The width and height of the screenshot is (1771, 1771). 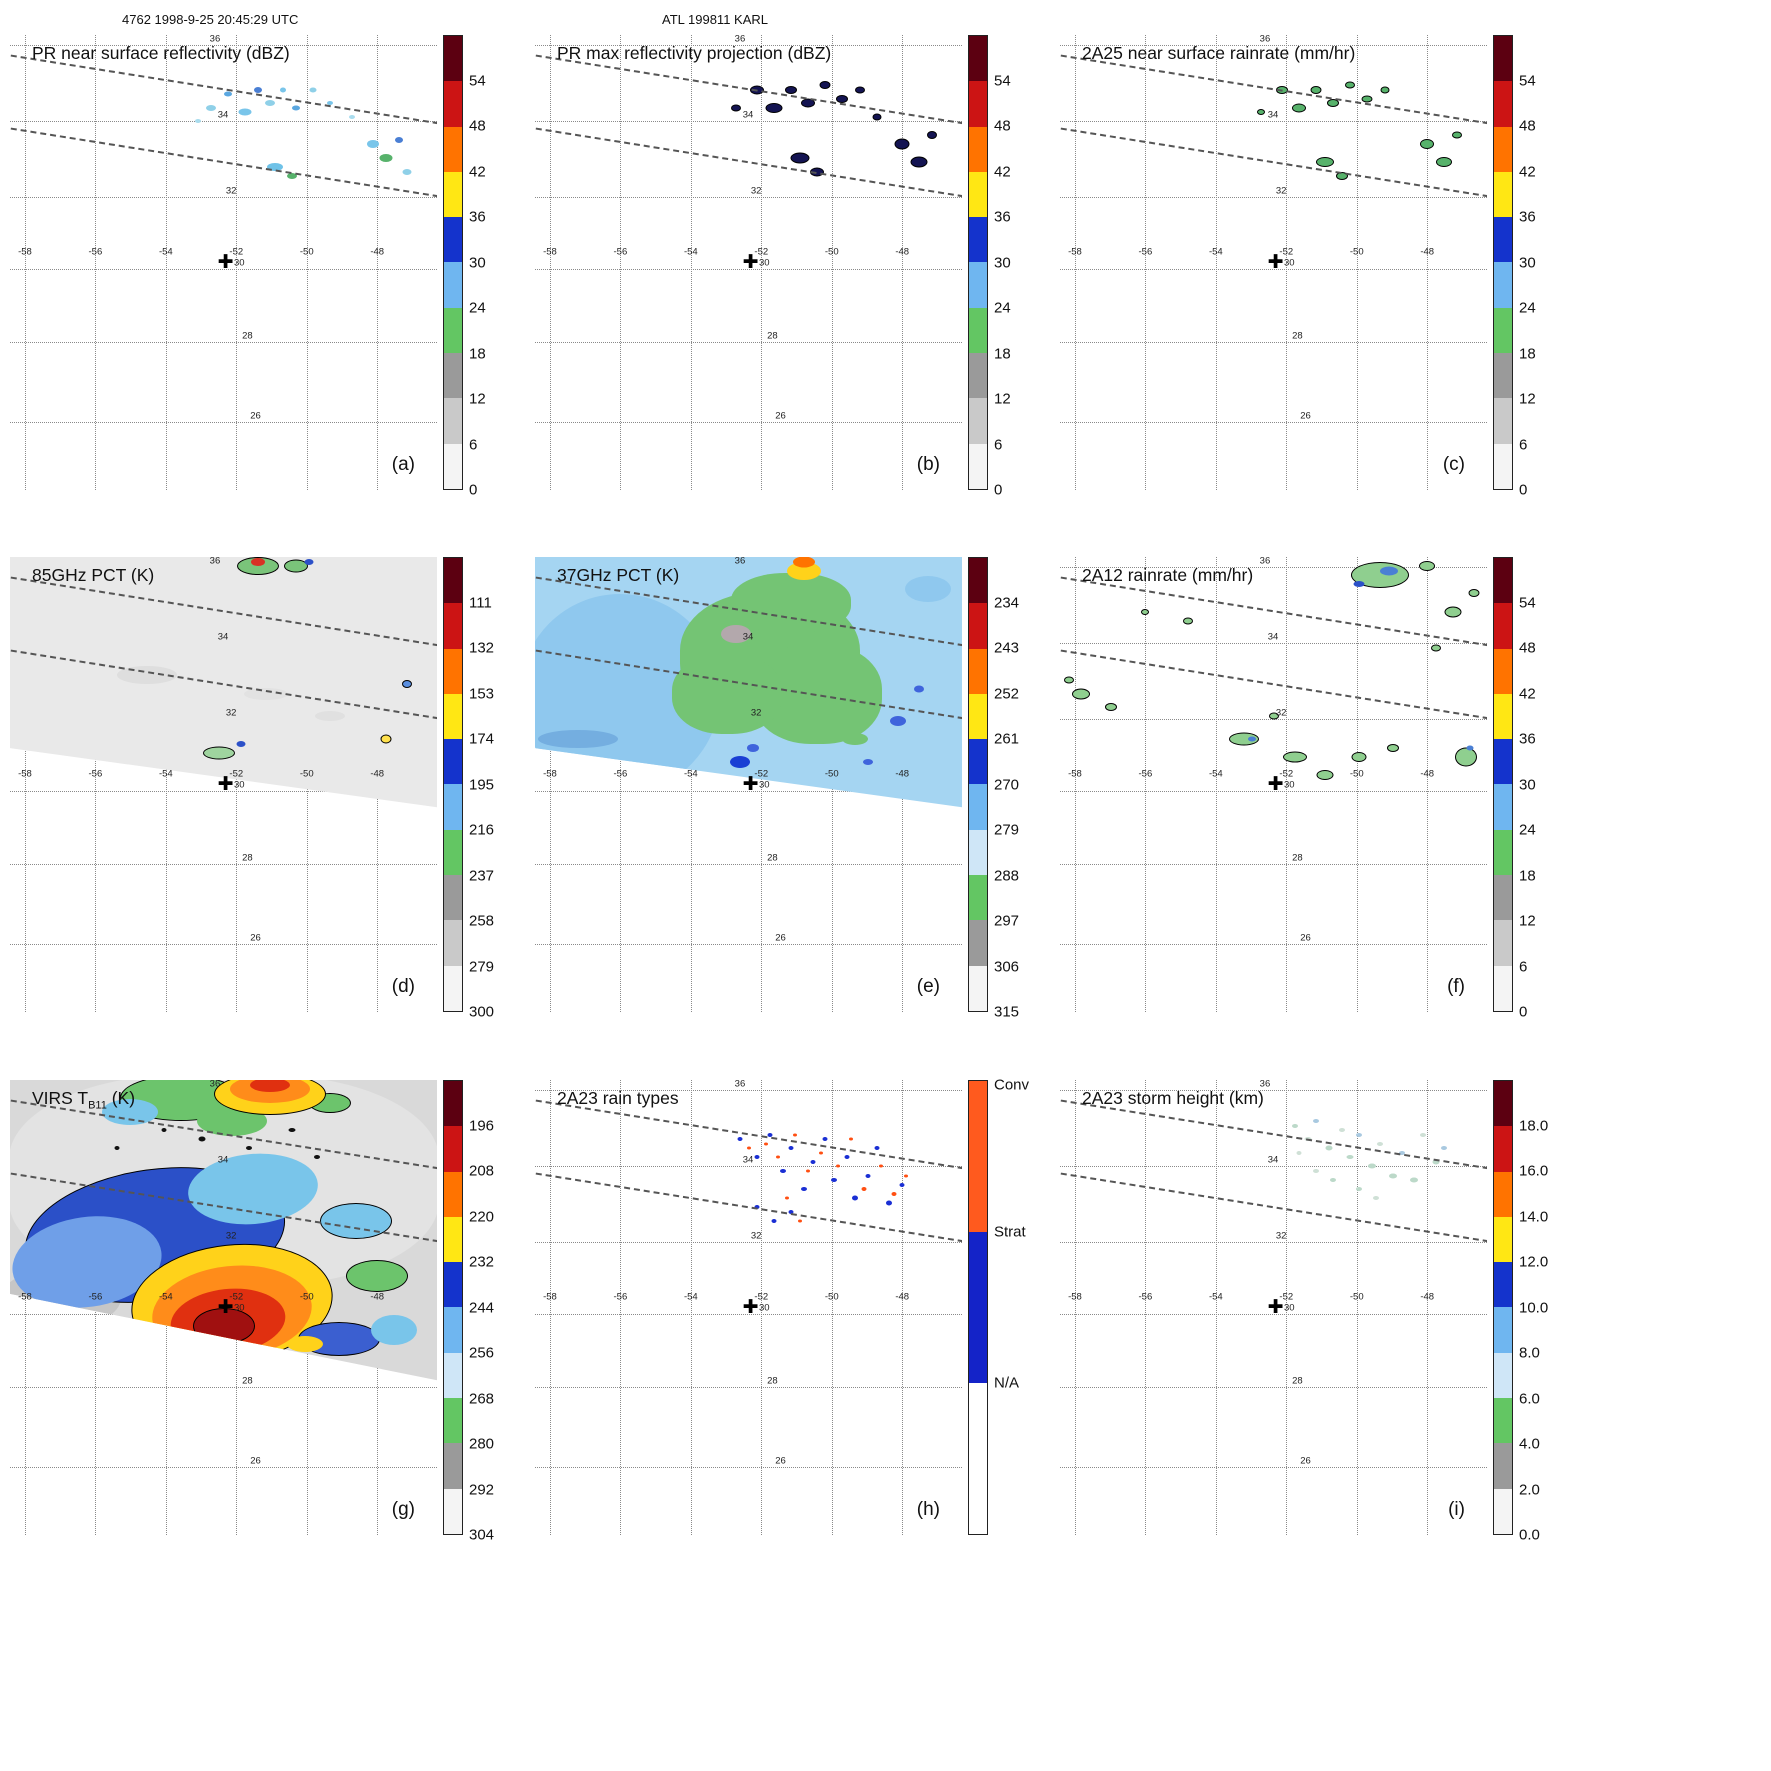 I want to click on panel-letter: (i), so click(x=1456, y=1509).